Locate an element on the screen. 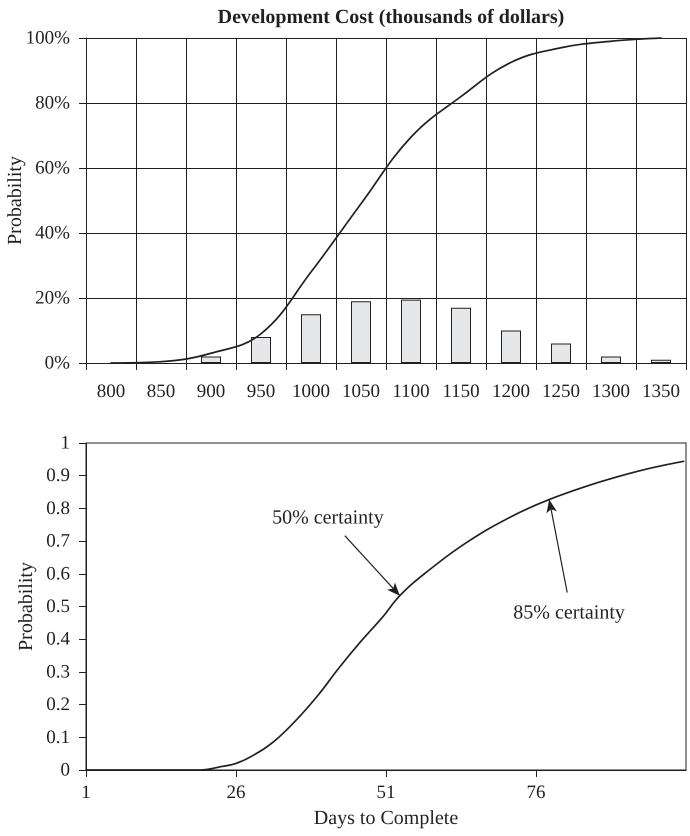 The image size is (690, 836). y-tick-label: 40% is located at coordinates (52, 233).